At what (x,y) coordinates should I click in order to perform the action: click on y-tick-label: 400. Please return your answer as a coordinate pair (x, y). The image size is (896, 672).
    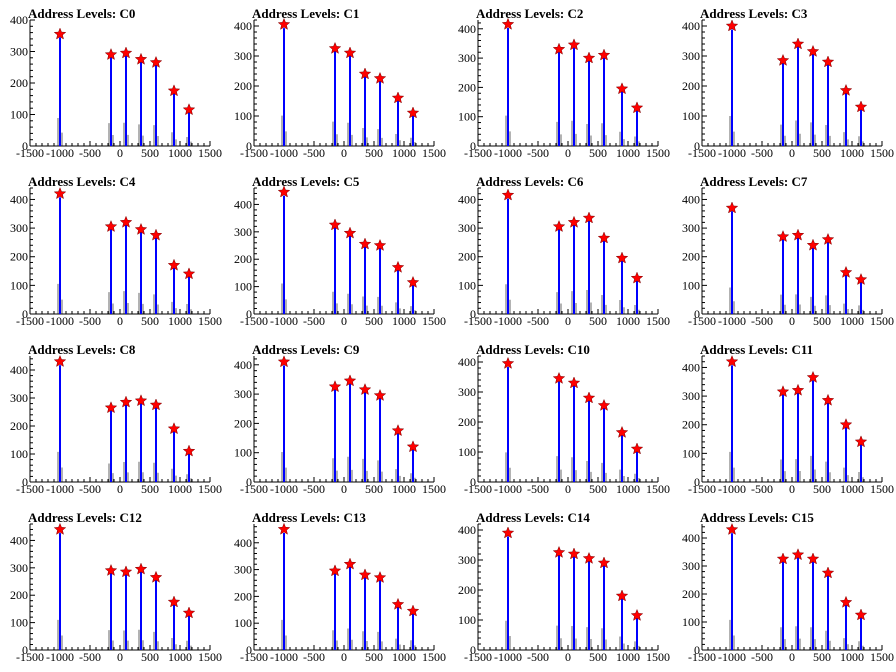
    Looking at the image, I should click on (467, 29).